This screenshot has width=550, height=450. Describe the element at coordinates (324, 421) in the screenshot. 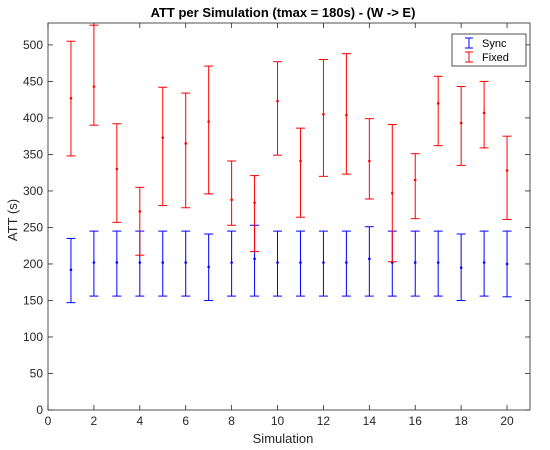

I see `x-tick-label: 12` at that location.